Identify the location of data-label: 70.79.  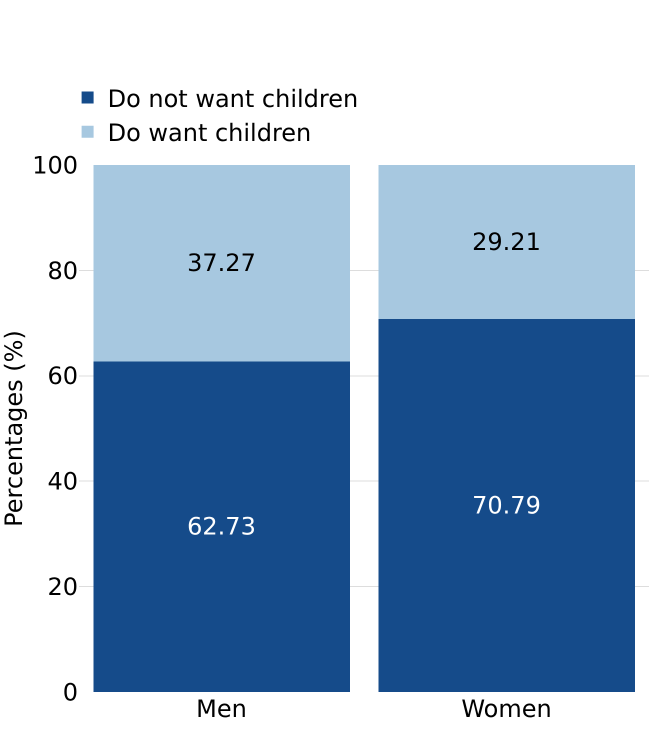
(506, 505).